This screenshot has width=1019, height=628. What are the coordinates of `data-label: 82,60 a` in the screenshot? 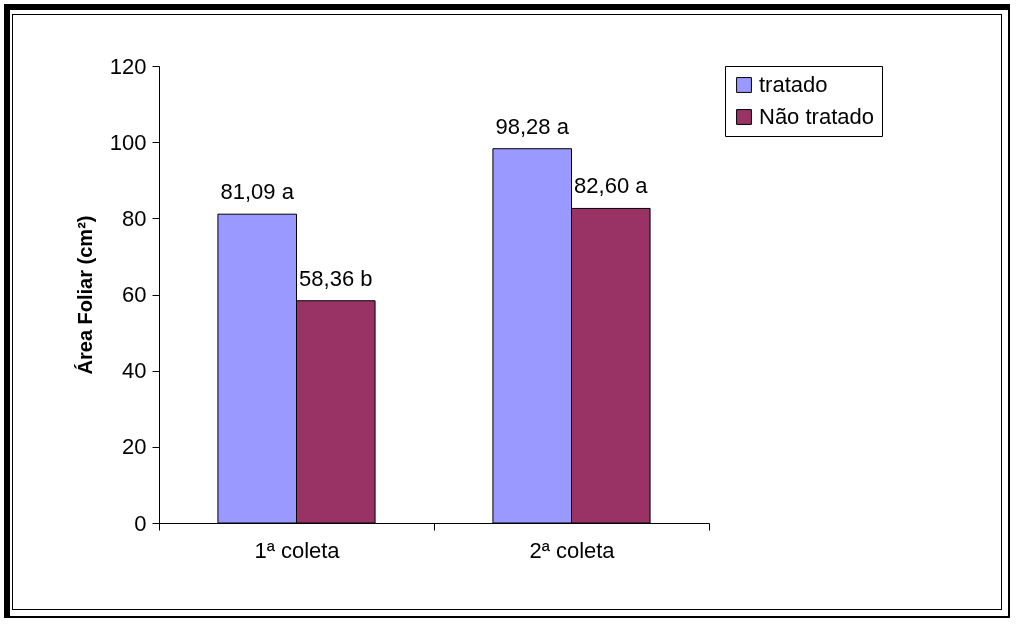 It's located at (611, 186).